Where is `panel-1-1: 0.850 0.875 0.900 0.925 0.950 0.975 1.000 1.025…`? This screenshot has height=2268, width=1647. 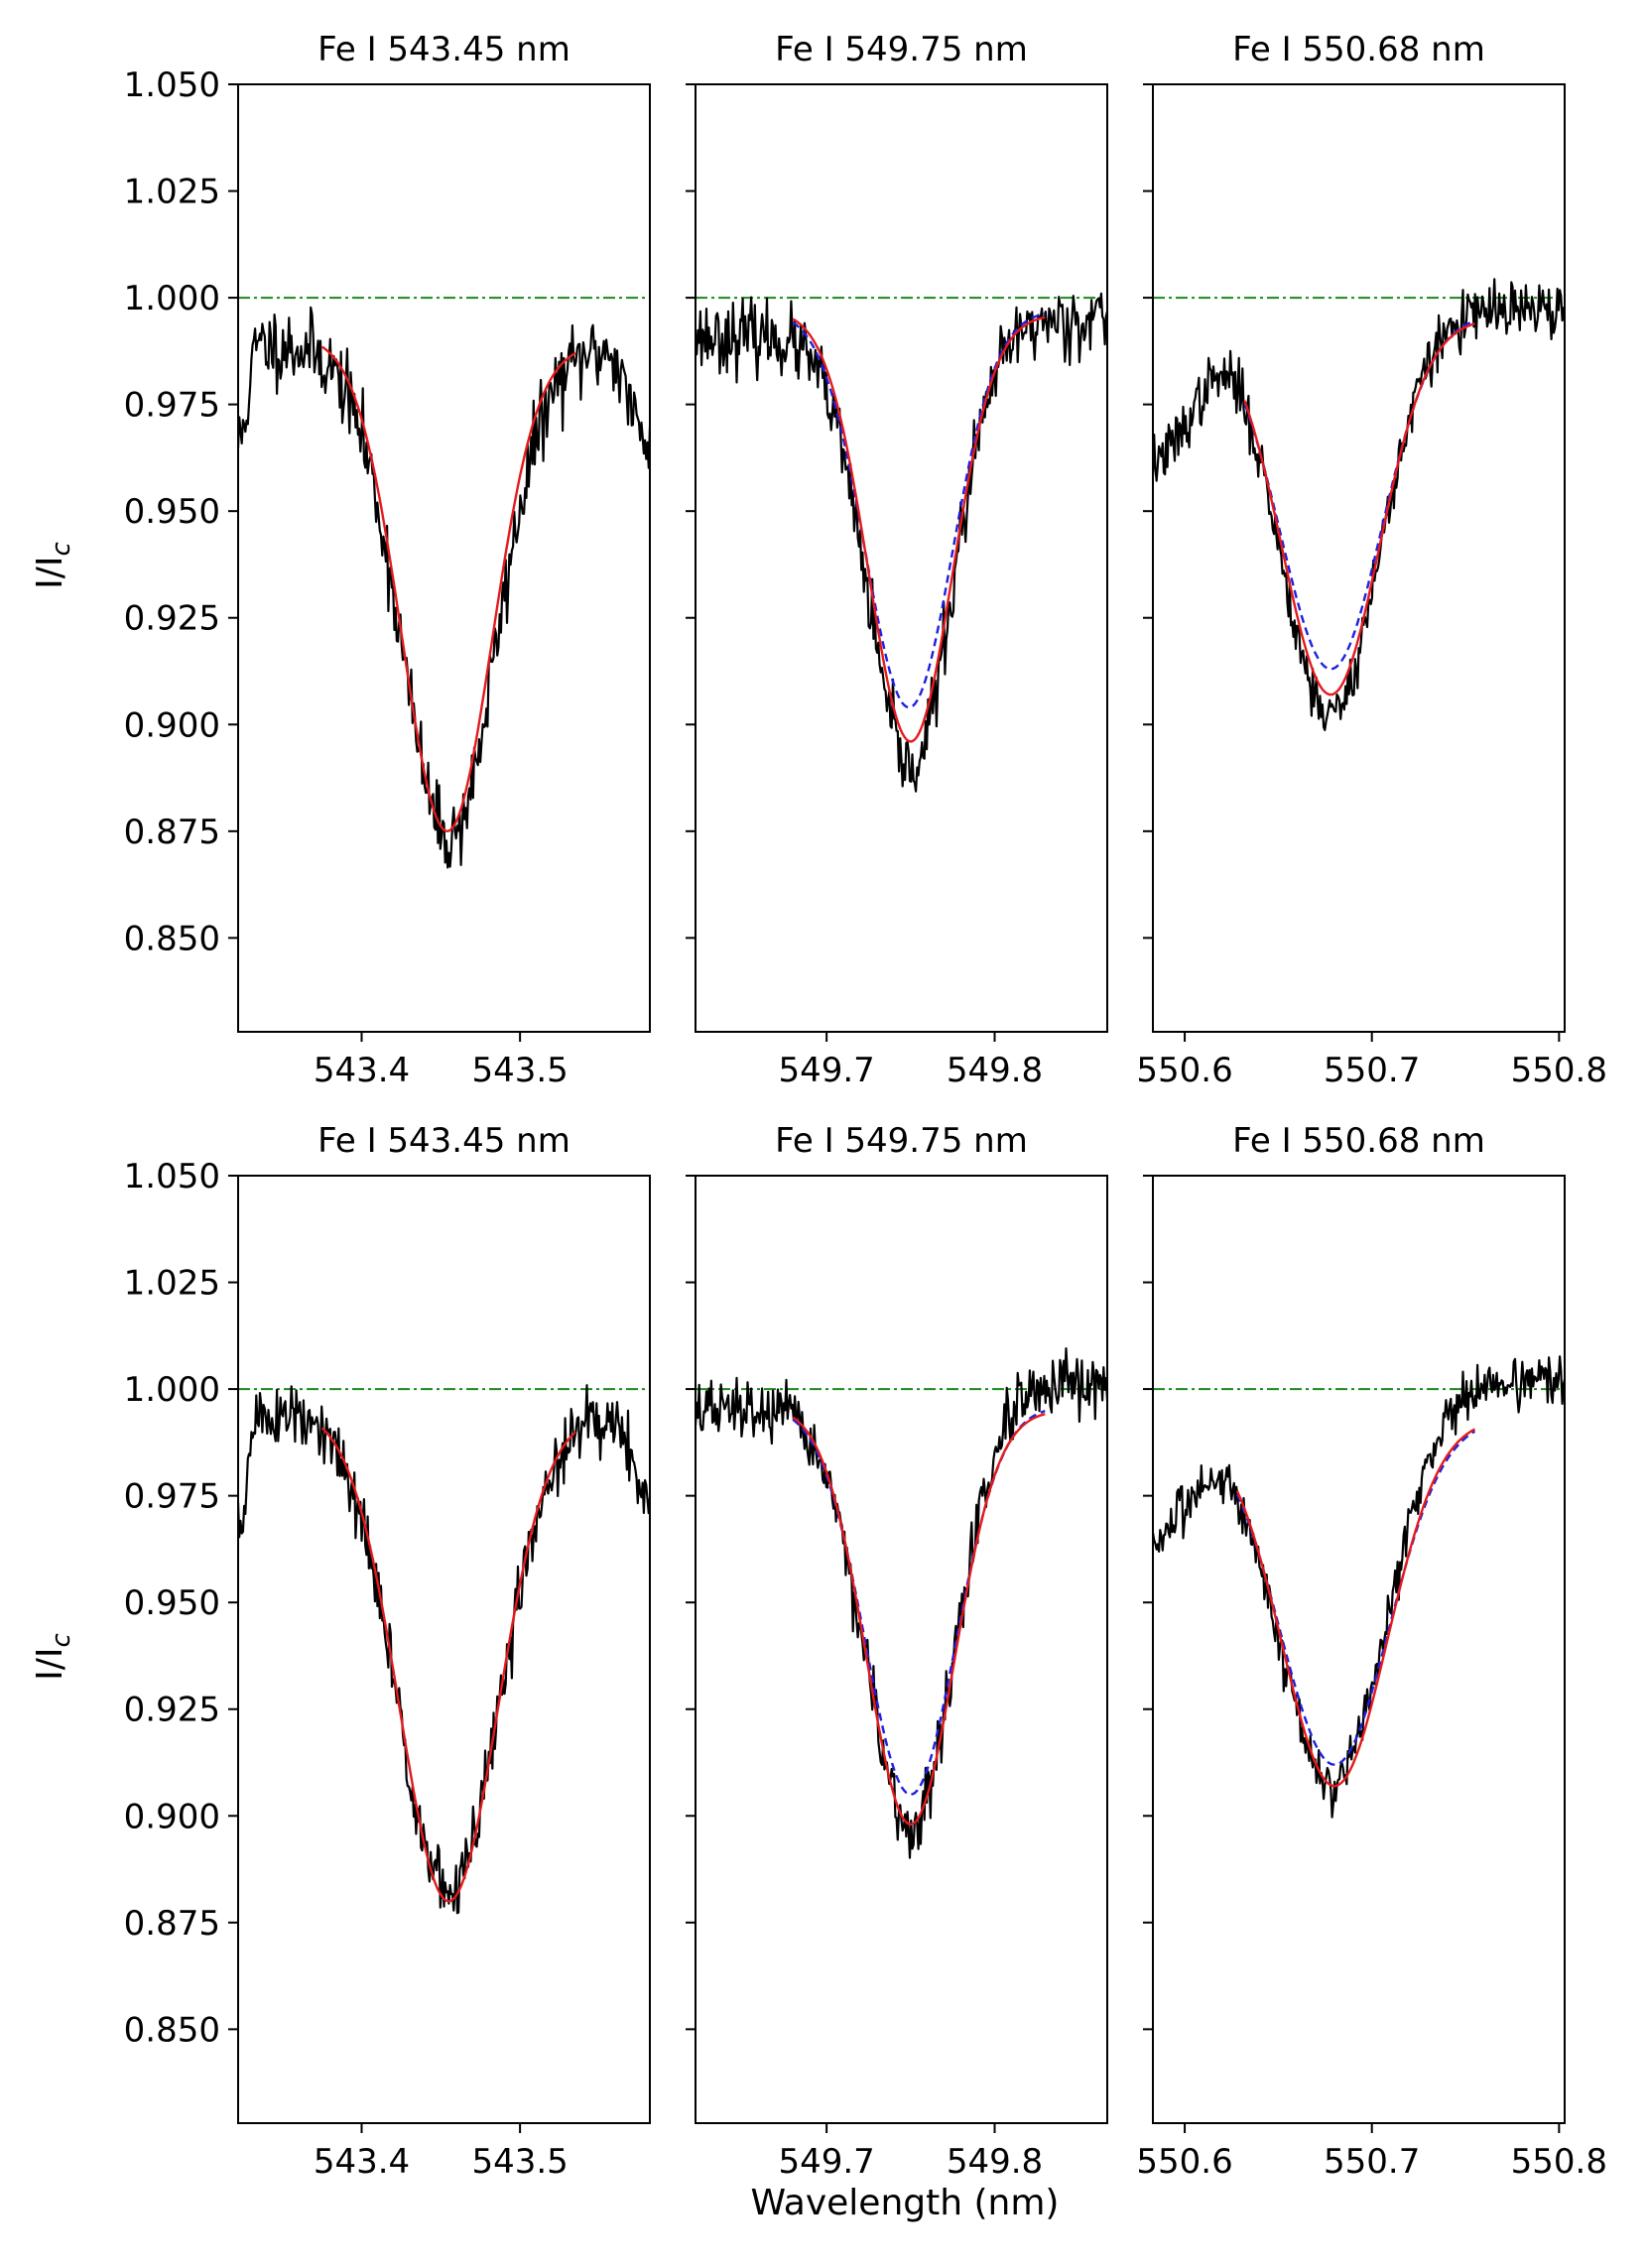 panel-1-1: 0.850 0.875 0.900 0.925 0.950 0.975 1.000 1.025… is located at coordinates (387, 560).